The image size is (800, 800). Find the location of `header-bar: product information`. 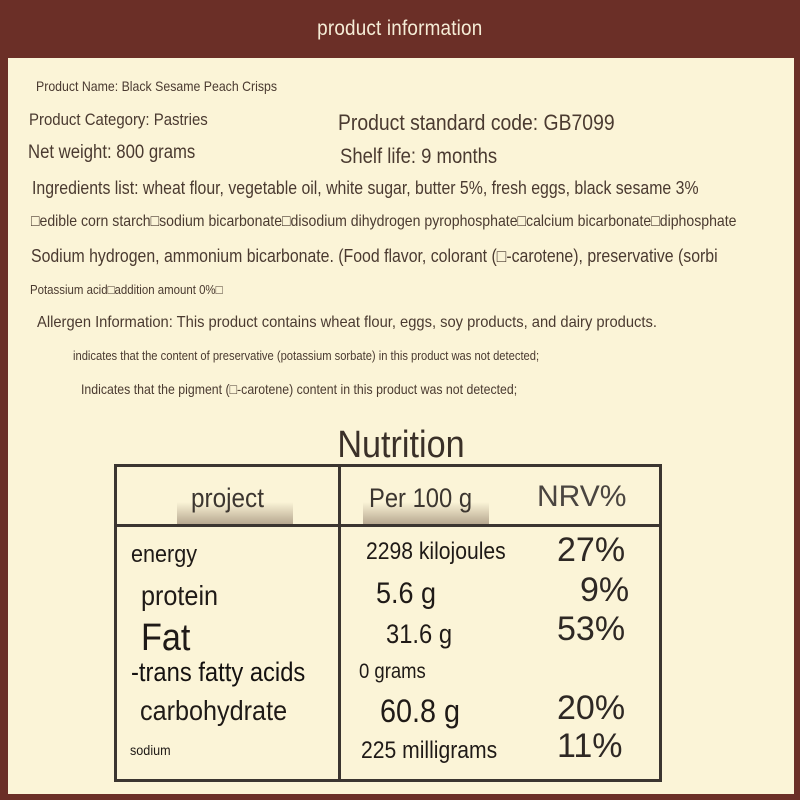

header-bar: product information is located at coordinates (400, 29).